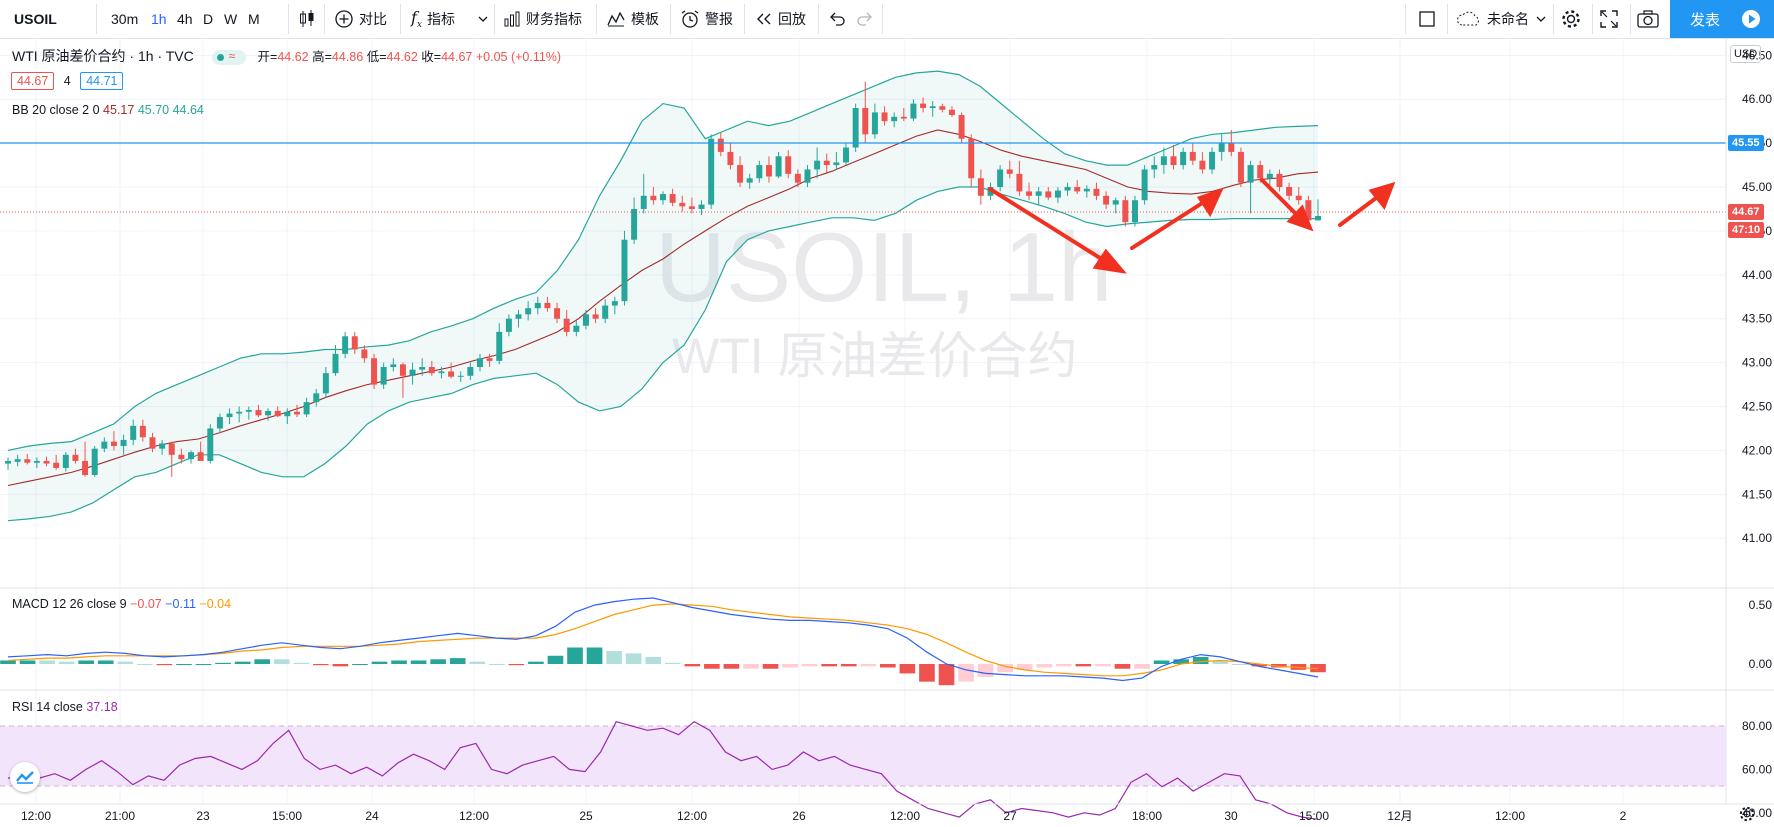 The image size is (1774, 827). I want to click on time-axis-settings-button, so click(1747, 815).